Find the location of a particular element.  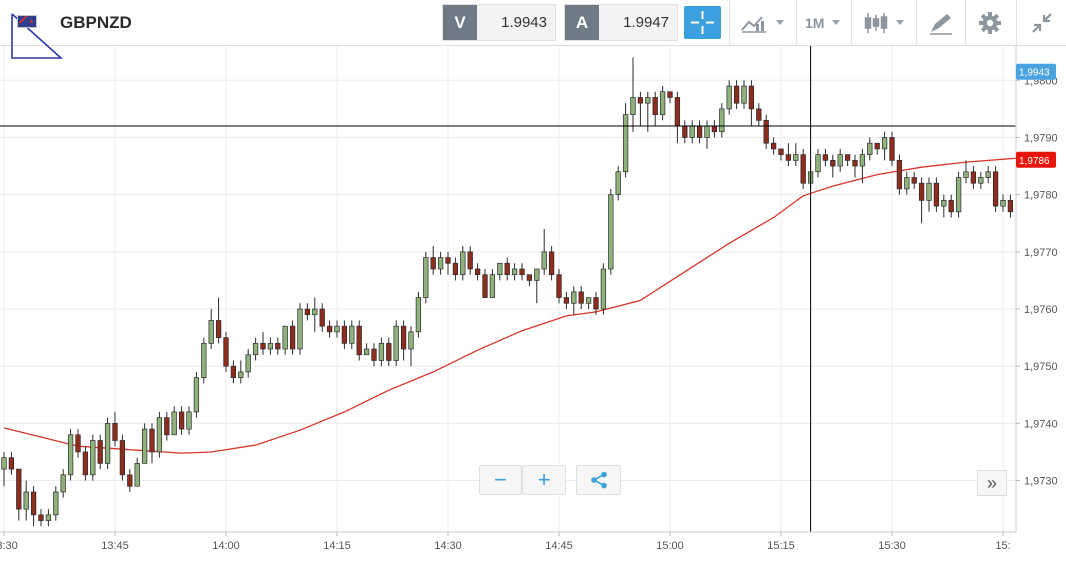

indicators-button is located at coordinates (763, 23).